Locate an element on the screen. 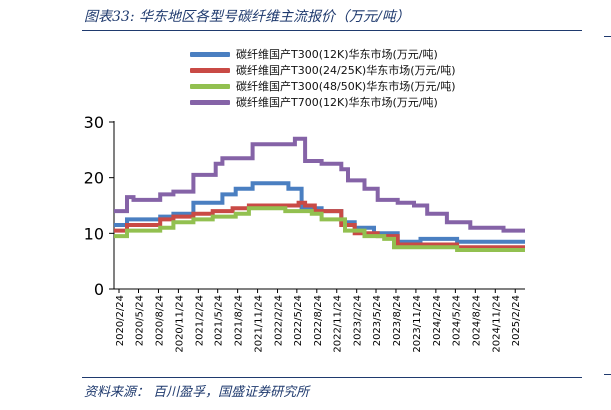 The image size is (611, 410). y-tick-label: 10 is located at coordinates (94, 233).